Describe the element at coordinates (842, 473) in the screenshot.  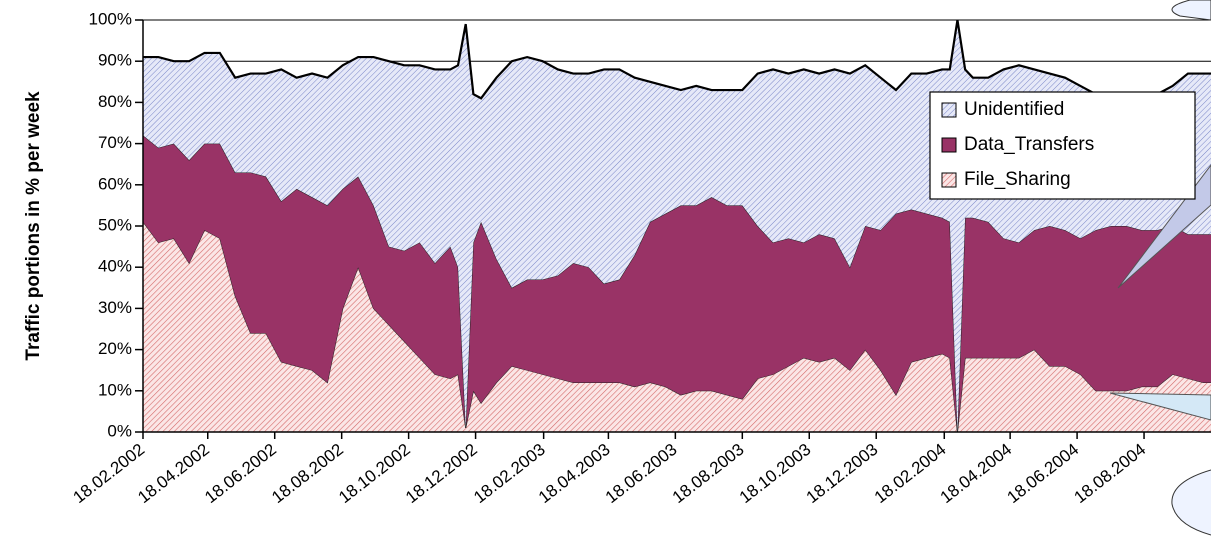
I see `x-tick-label: 18.12.2003` at that location.